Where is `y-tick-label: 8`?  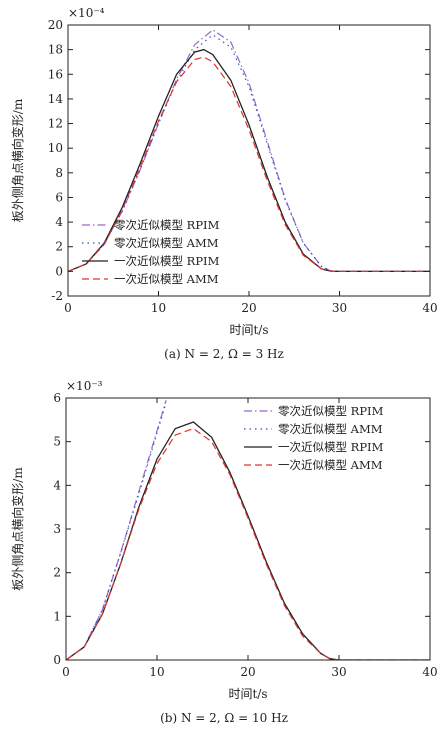
y-tick-label: 8 is located at coordinates (59, 173).